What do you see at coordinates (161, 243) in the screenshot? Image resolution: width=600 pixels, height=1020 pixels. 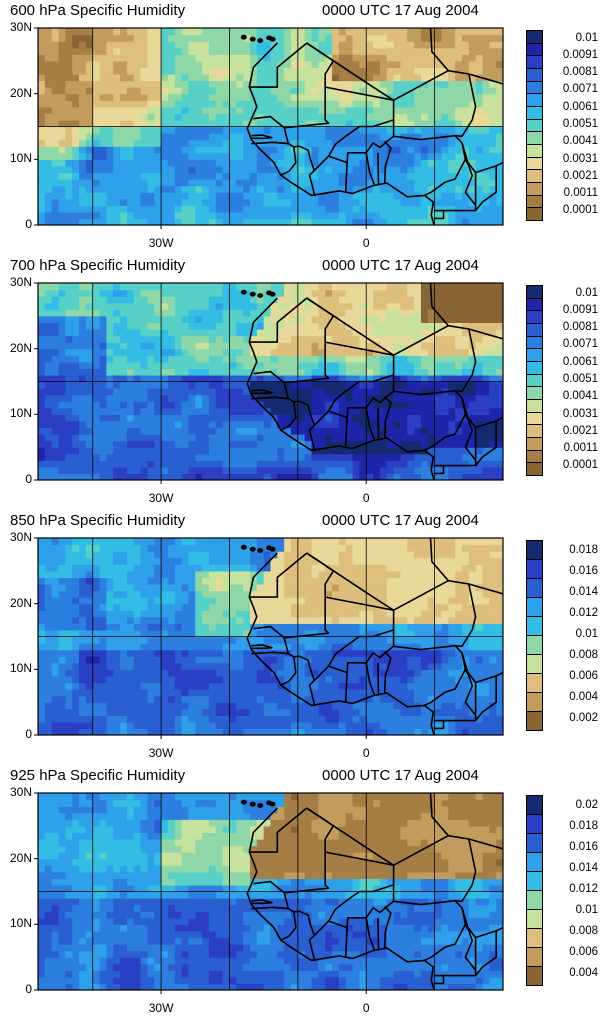 I see `lon-tick-label: 30W` at bounding box center [161, 243].